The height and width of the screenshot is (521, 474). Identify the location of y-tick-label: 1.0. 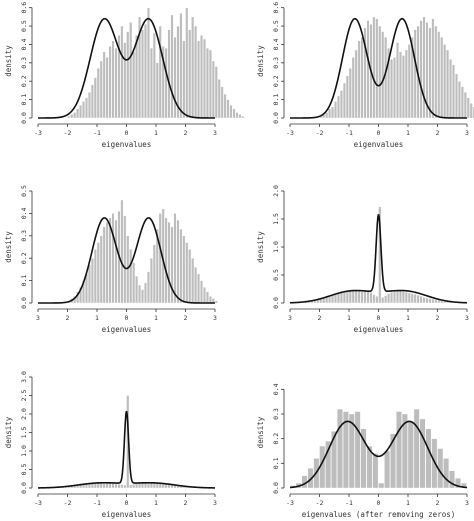
(276, 247).